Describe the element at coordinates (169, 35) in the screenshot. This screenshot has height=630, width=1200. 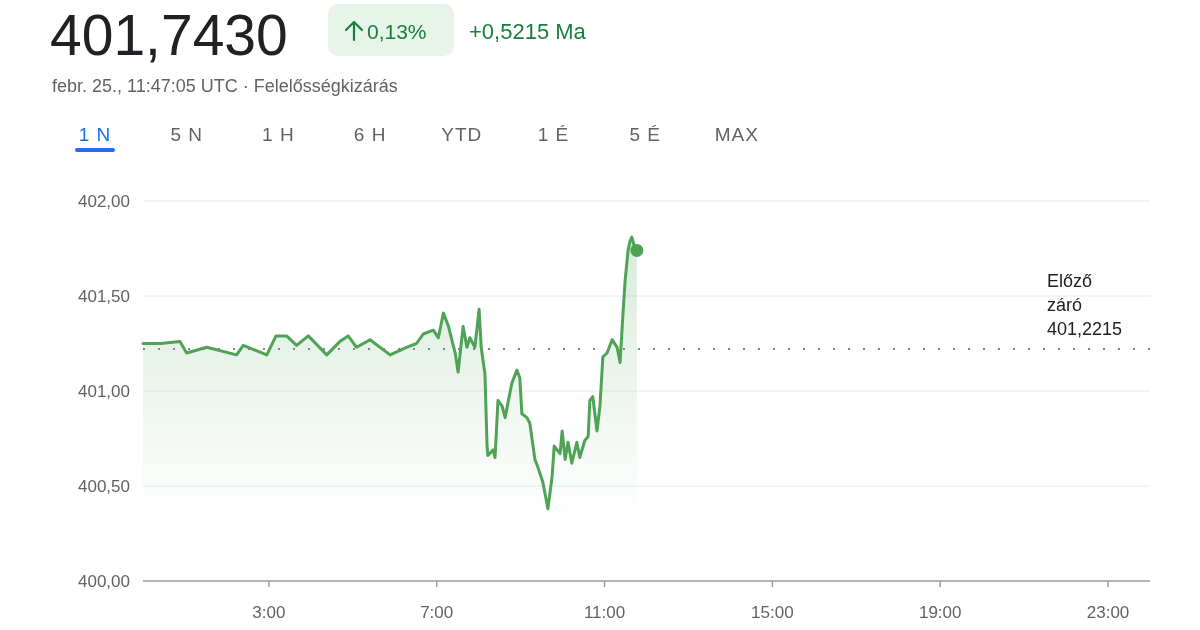
I see `chart-title: 401,7430` at that location.